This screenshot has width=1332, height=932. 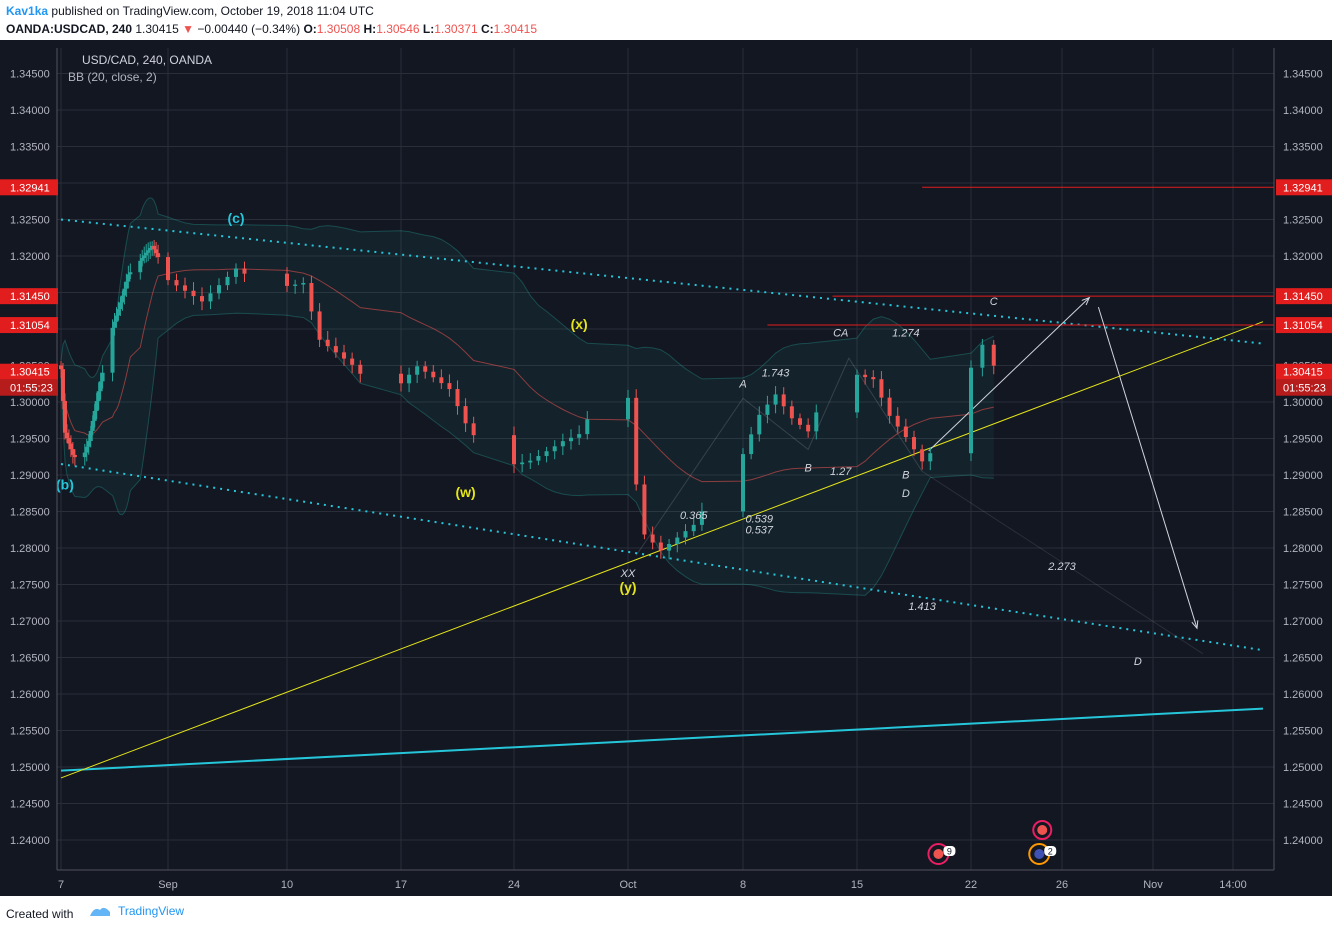 I want to click on projection-up-arrowhead, so click(x=1086, y=301).